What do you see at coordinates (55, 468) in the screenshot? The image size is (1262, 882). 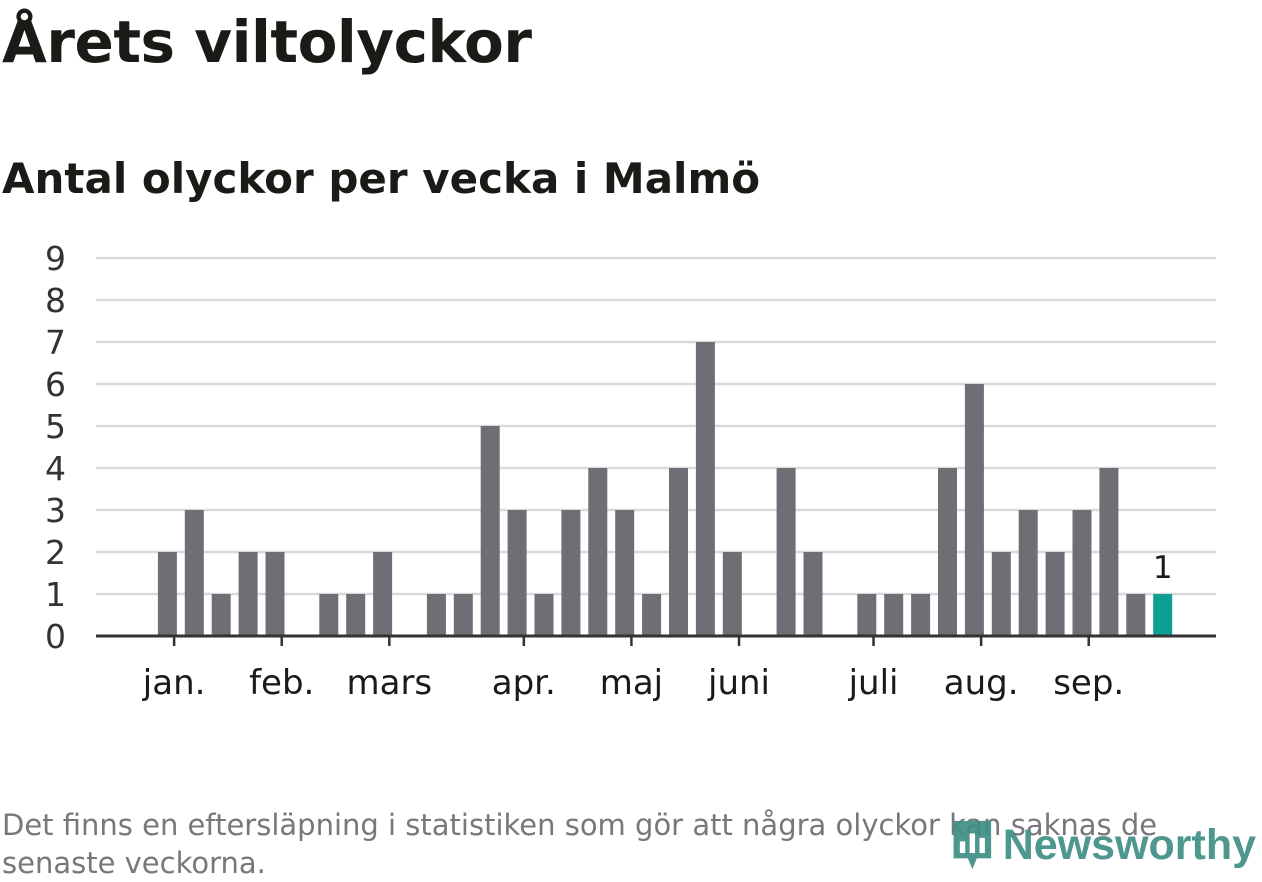 I see `y-tick-label: 4` at bounding box center [55, 468].